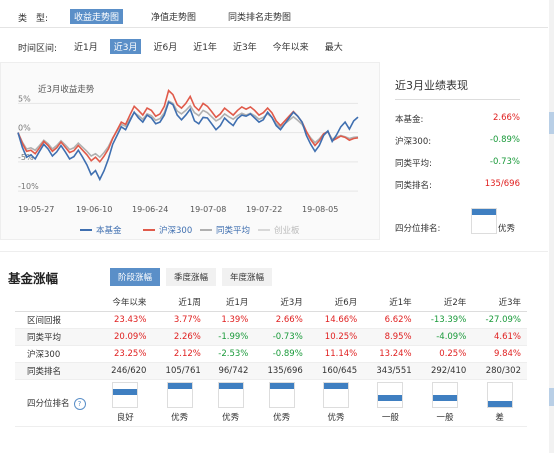  I want to click on table-cell: 4.61%, so click(499, 337).